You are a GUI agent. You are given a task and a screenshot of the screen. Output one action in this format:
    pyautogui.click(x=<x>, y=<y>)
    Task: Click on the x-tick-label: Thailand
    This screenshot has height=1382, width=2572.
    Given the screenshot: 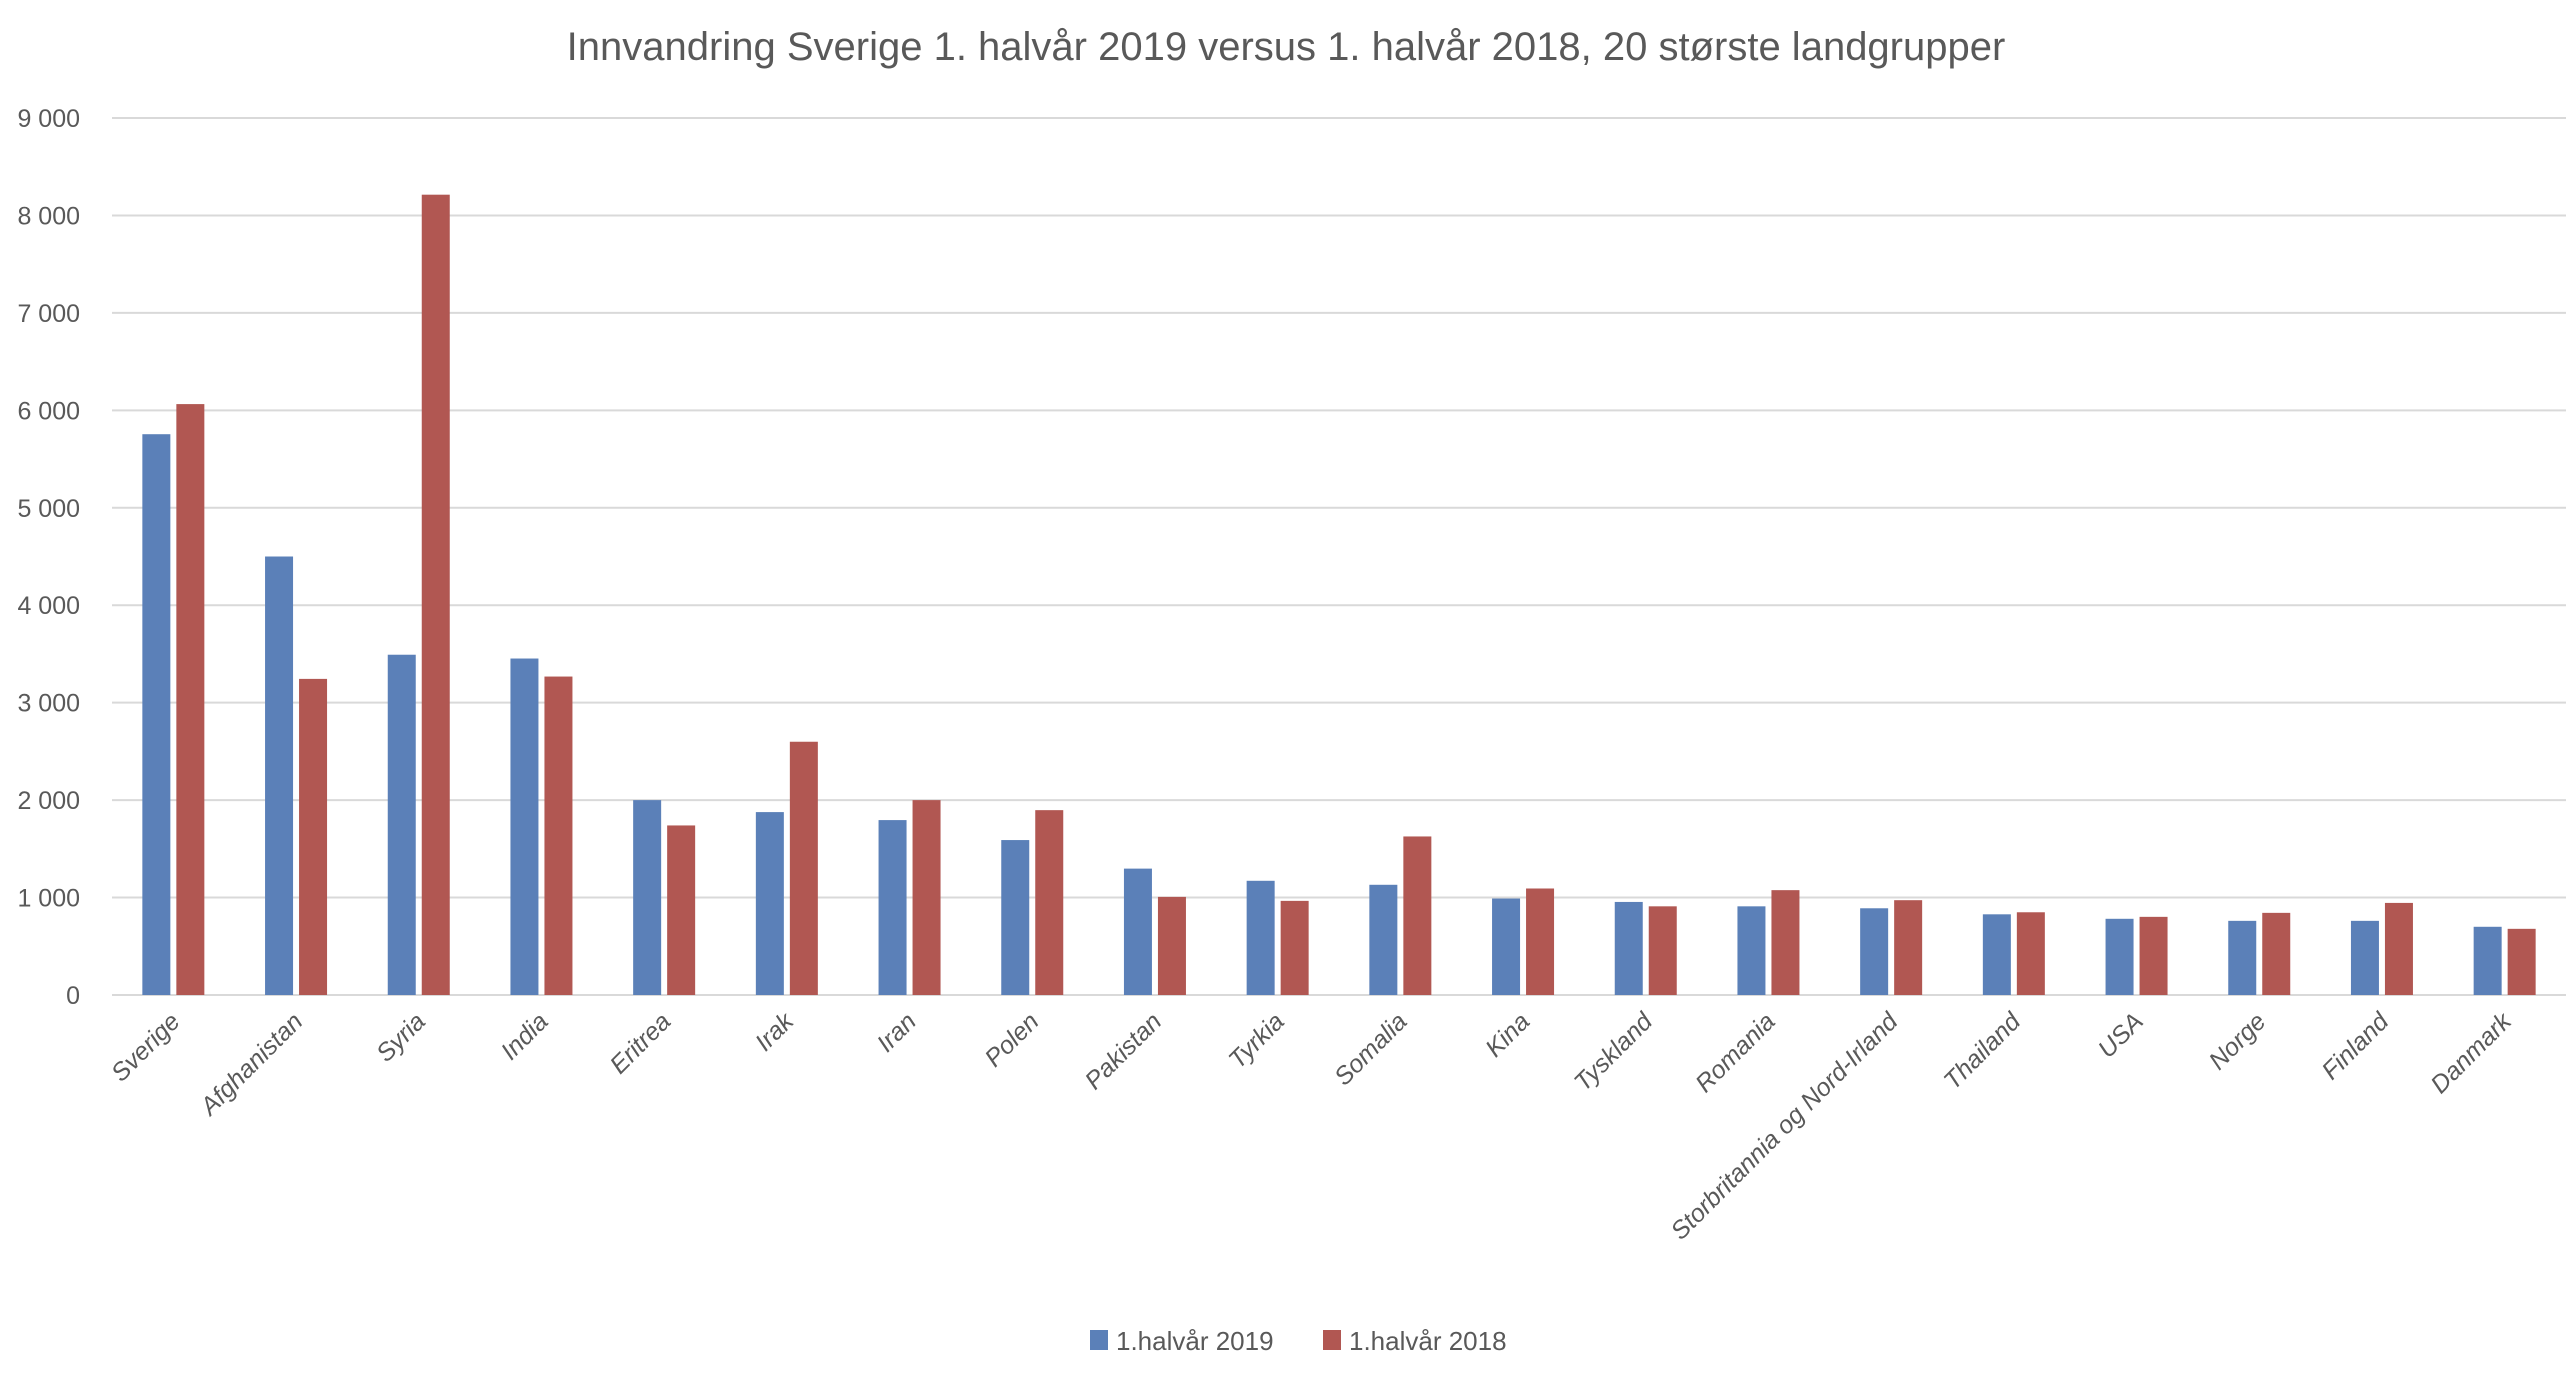 What is the action you would take?
    pyautogui.click(x=1982, y=1051)
    